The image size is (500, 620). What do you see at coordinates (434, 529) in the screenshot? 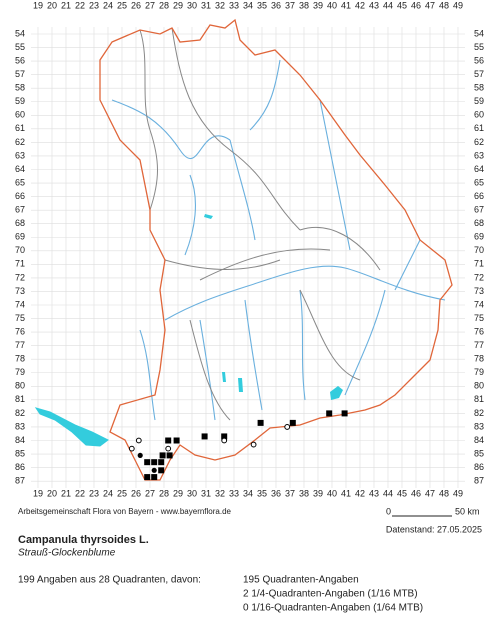
I see `date: Datenstand: 27.05.2025` at bounding box center [434, 529].